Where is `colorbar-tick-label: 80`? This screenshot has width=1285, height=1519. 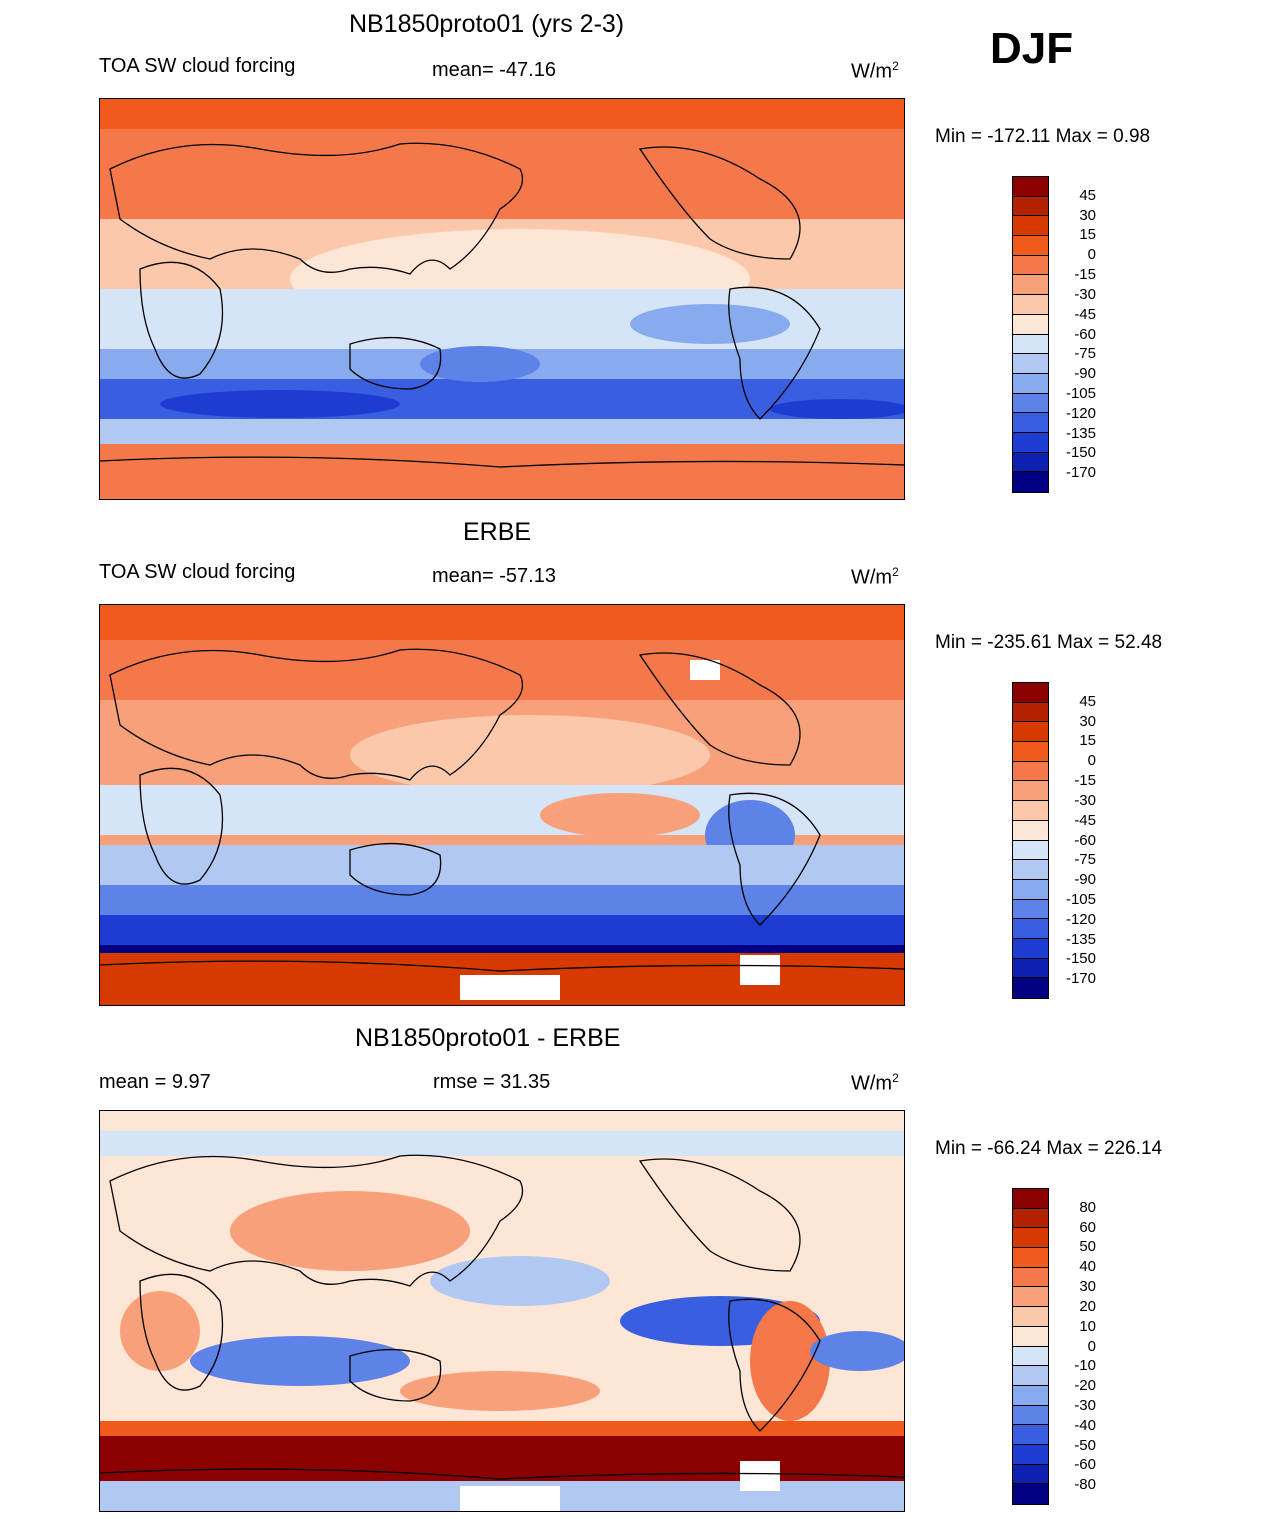
colorbar-tick-label: 80 is located at coordinates (1087, 1207).